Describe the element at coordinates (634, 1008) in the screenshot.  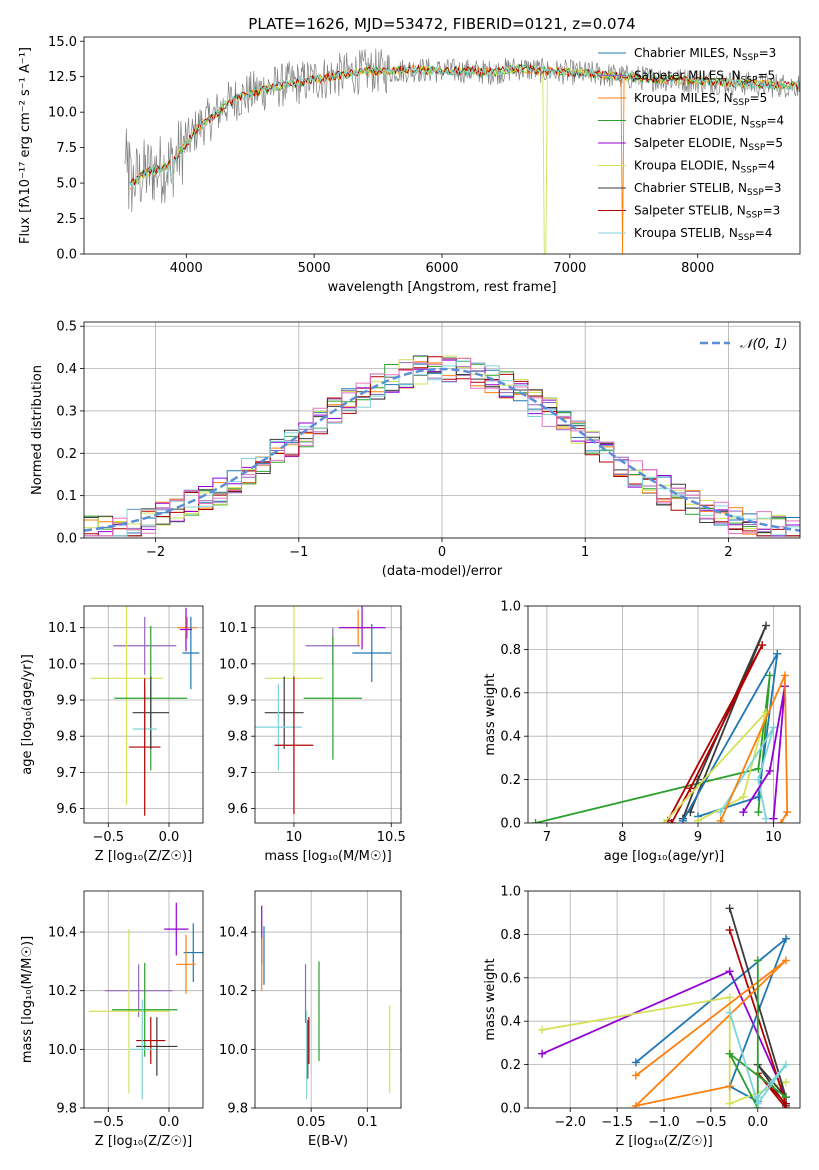
I see `ticks: −2.0 −1.5 −1.0 −0.5 0.0 0.0 0.2 0.4 0.6 0.8 1.0` at that location.